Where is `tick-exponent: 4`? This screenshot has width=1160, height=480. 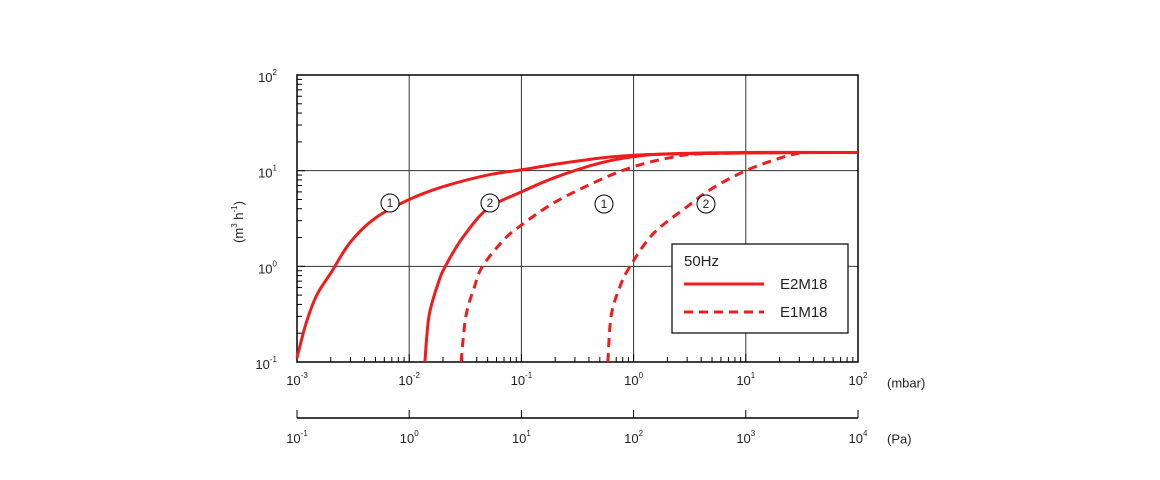 tick-exponent: 4 is located at coordinates (865, 433).